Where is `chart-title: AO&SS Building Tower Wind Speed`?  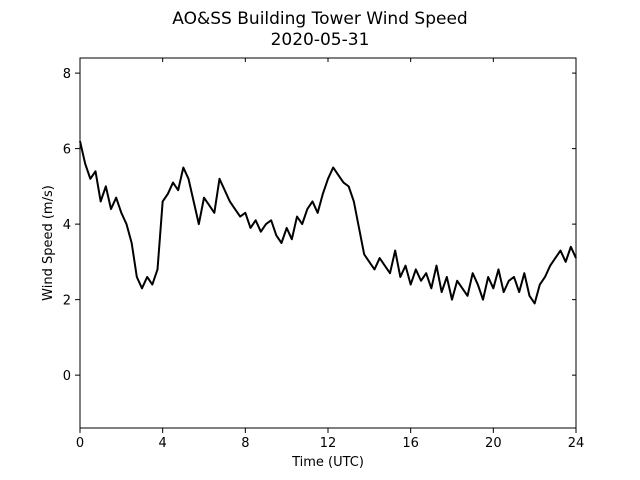
chart-title: AO&SS Building Tower Wind Speed is located at coordinates (319, 19).